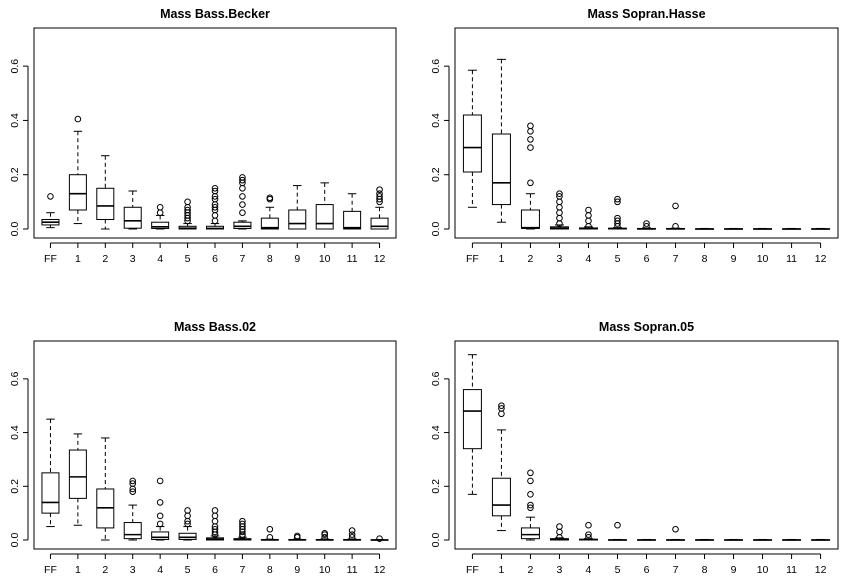 This screenshot has width=853, height=581. Describe the element at coordinates (436, 486) in the screenshot. I see `y-tick-label: 0.2` at that location.